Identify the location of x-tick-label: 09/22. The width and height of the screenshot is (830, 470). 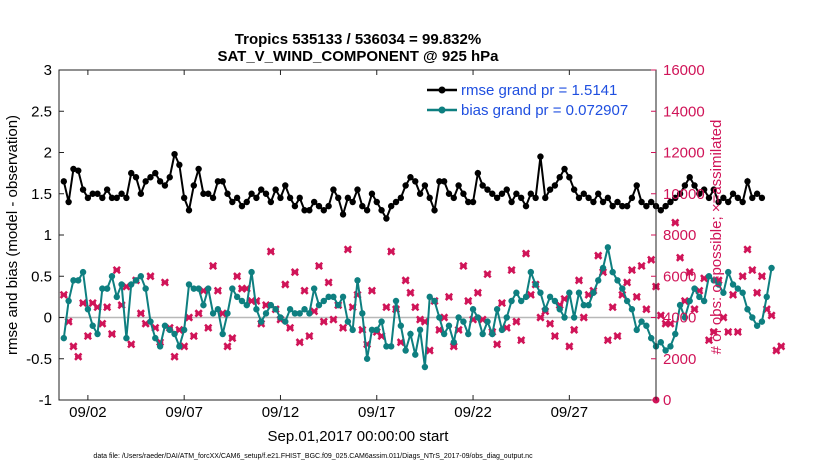
(473, 412).